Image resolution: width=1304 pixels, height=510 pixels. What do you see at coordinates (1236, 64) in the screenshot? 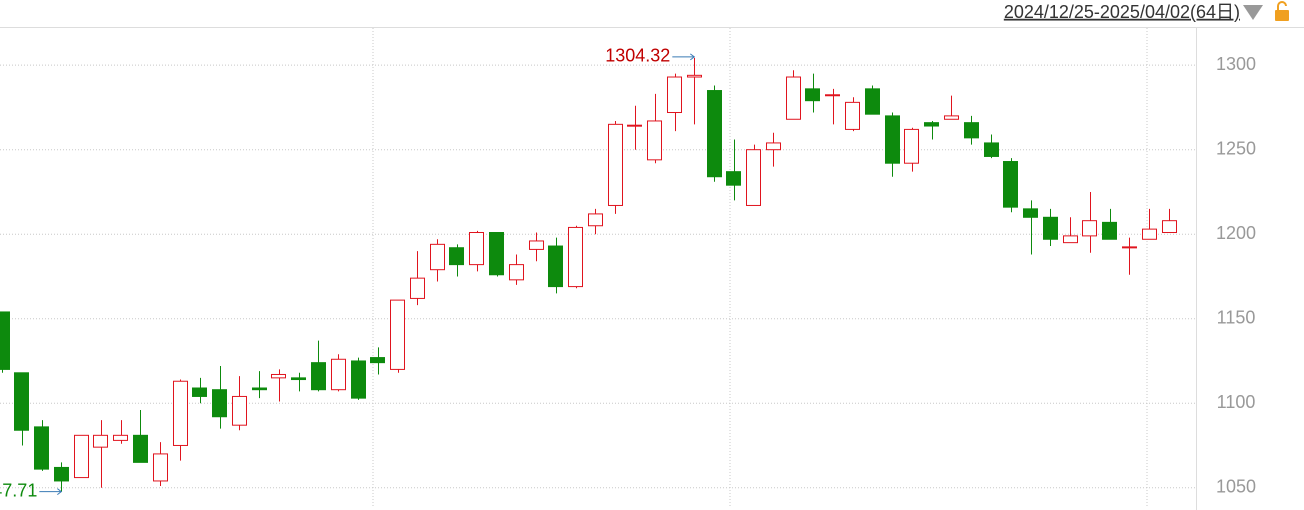
I see `y-tick-label: 1300` at bounding box center [1236, 64].